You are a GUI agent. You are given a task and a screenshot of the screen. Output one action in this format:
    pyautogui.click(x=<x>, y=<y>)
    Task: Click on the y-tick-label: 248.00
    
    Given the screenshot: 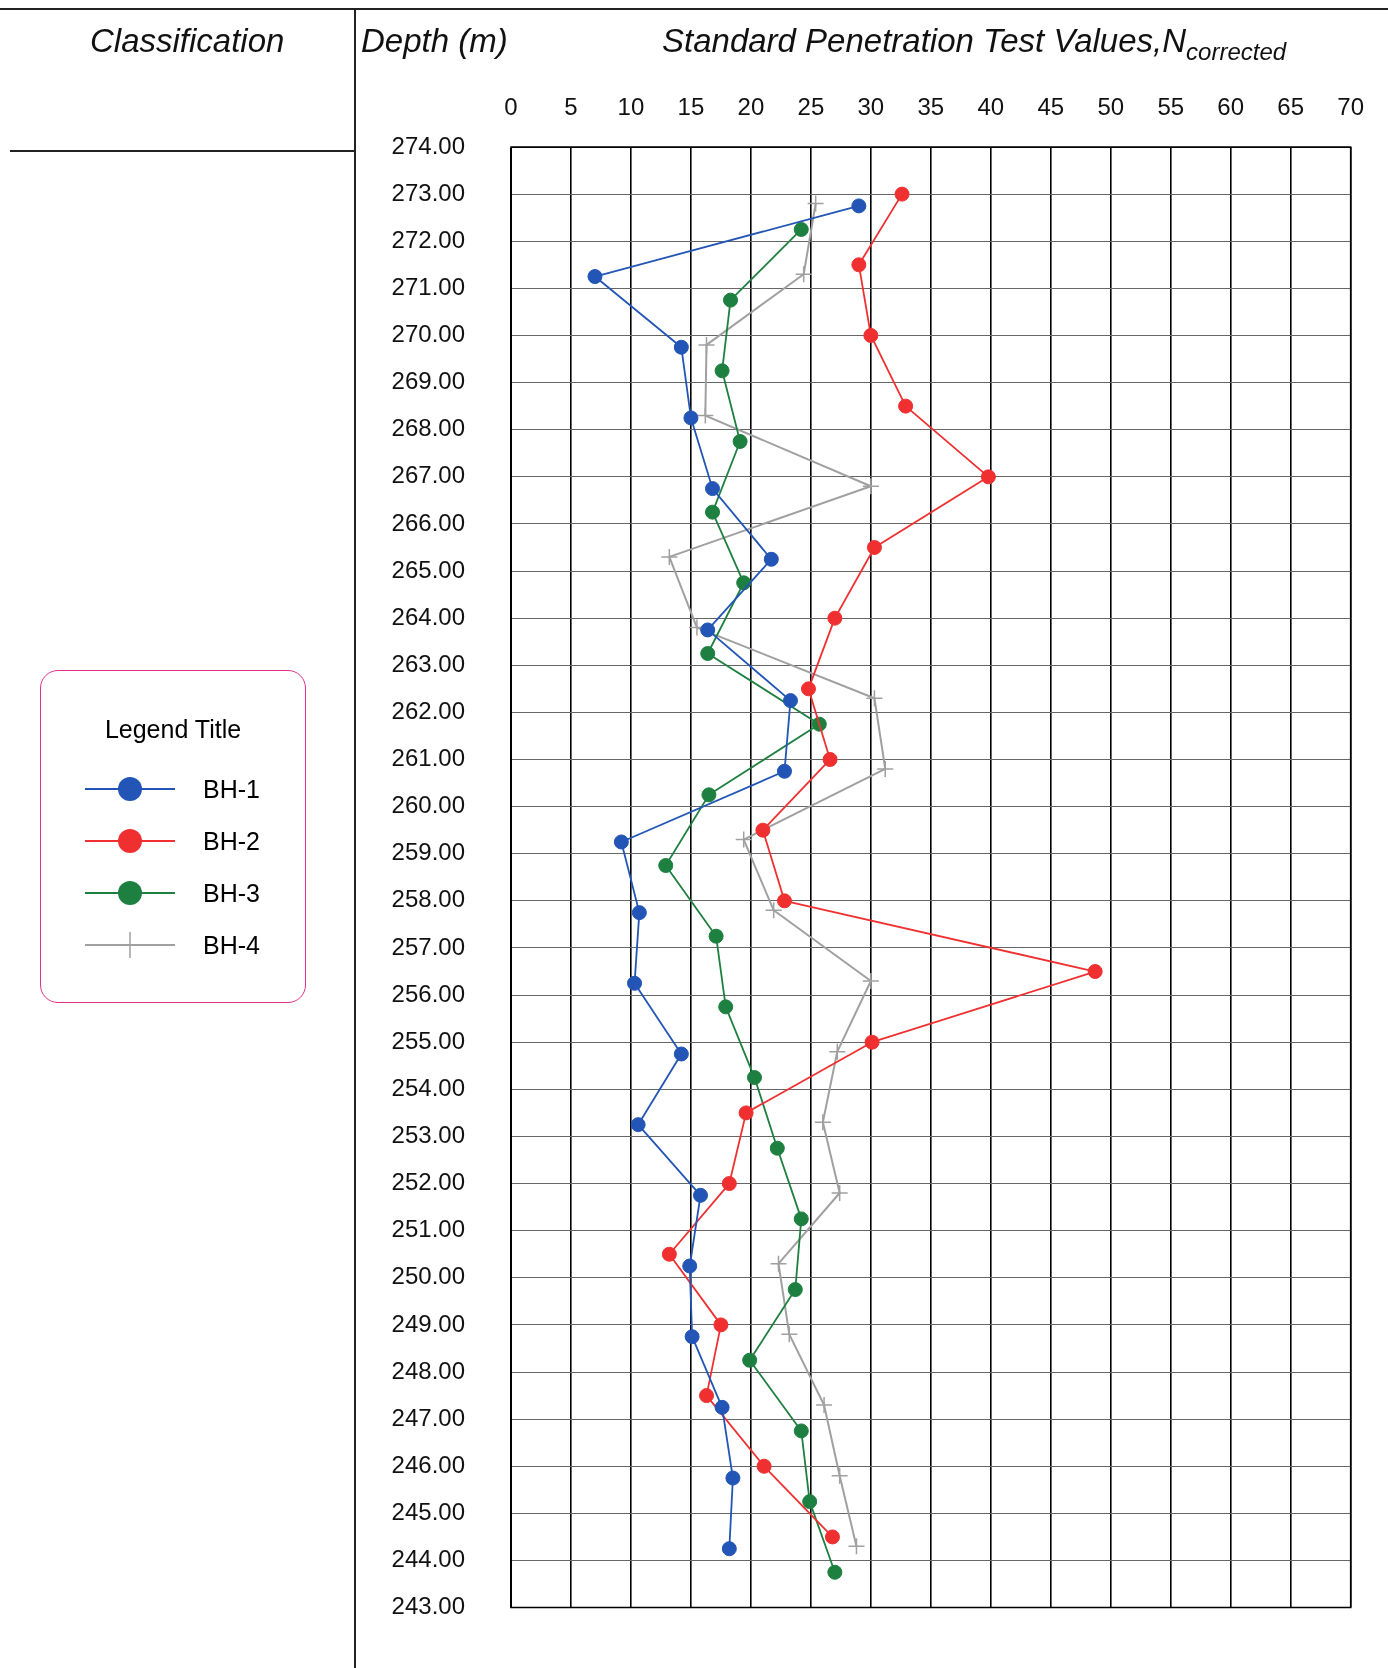 What is the action you would take?
    pyautogui.click(x=428, y=1370)
    